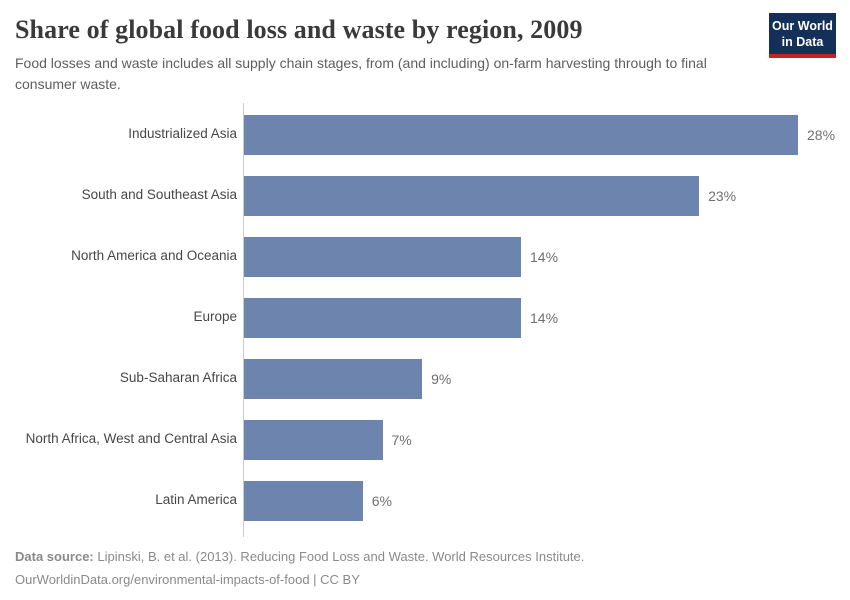 This screenshot has height=600, width=850. I want to click on bar-row: Sub-Saharan Africa 9%, so click(425, 378).